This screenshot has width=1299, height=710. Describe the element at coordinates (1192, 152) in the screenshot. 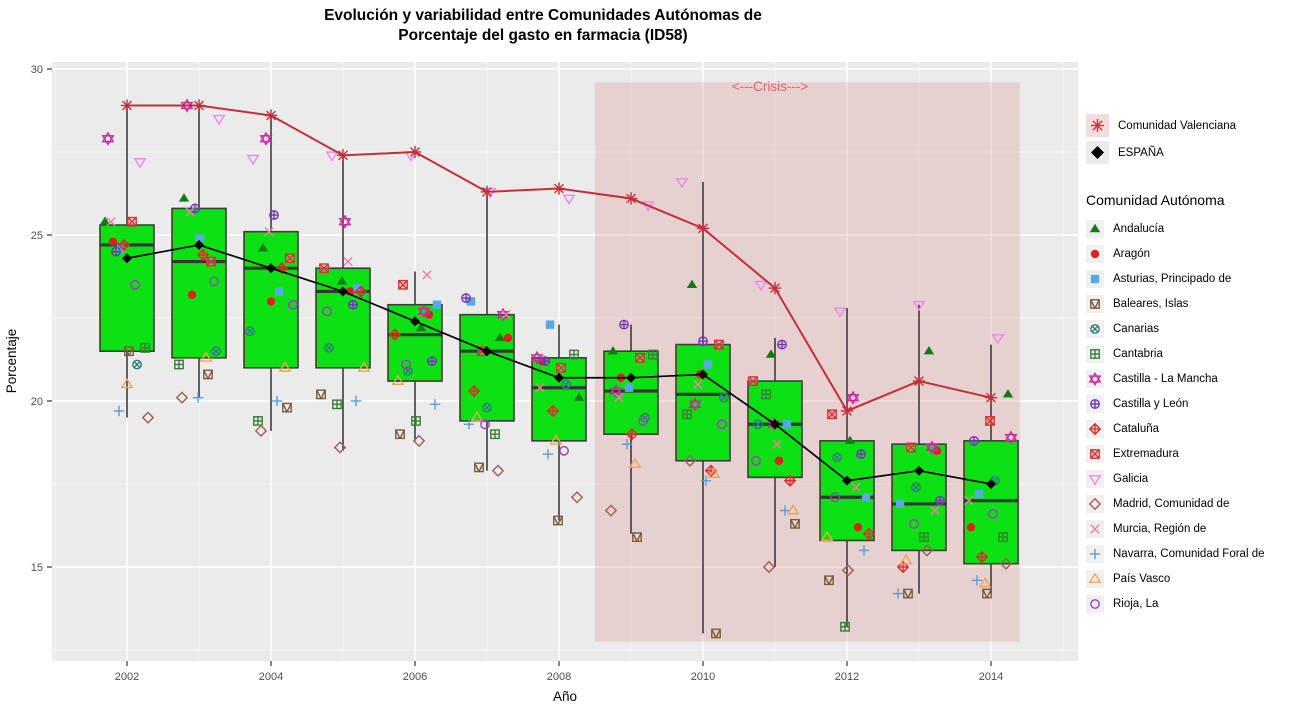

I see `legend-line-item: ESPAÑA` at that location.